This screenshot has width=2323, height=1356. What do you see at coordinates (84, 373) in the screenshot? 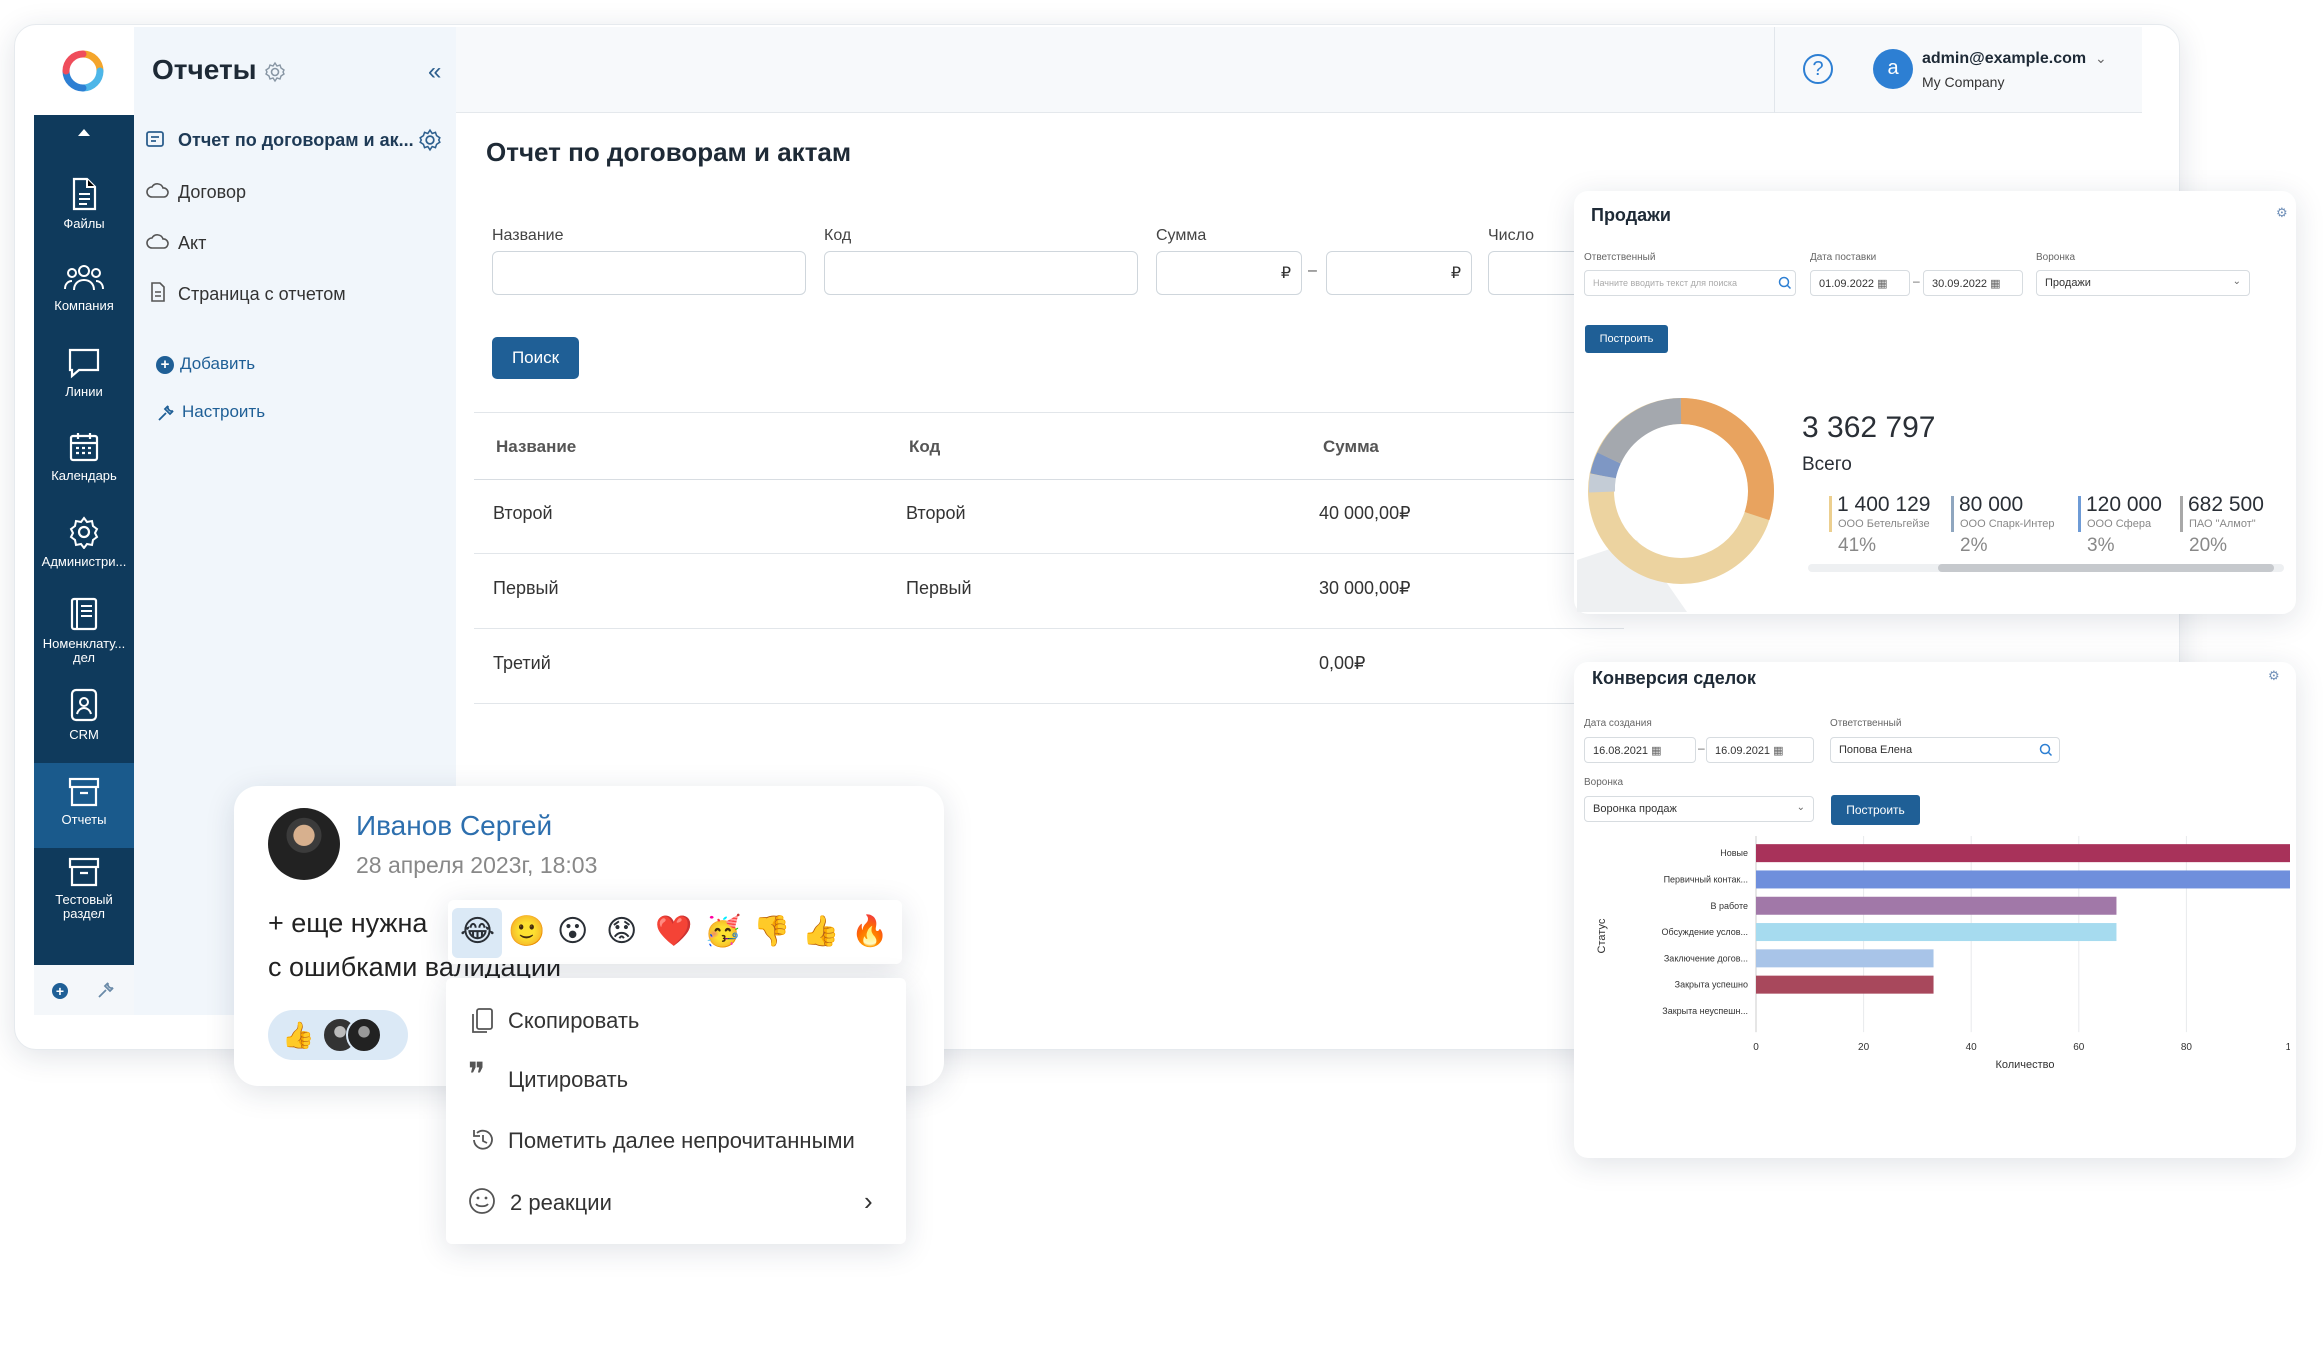
I see `rail-item-lines: Линии` at bounding box center [84, 373].